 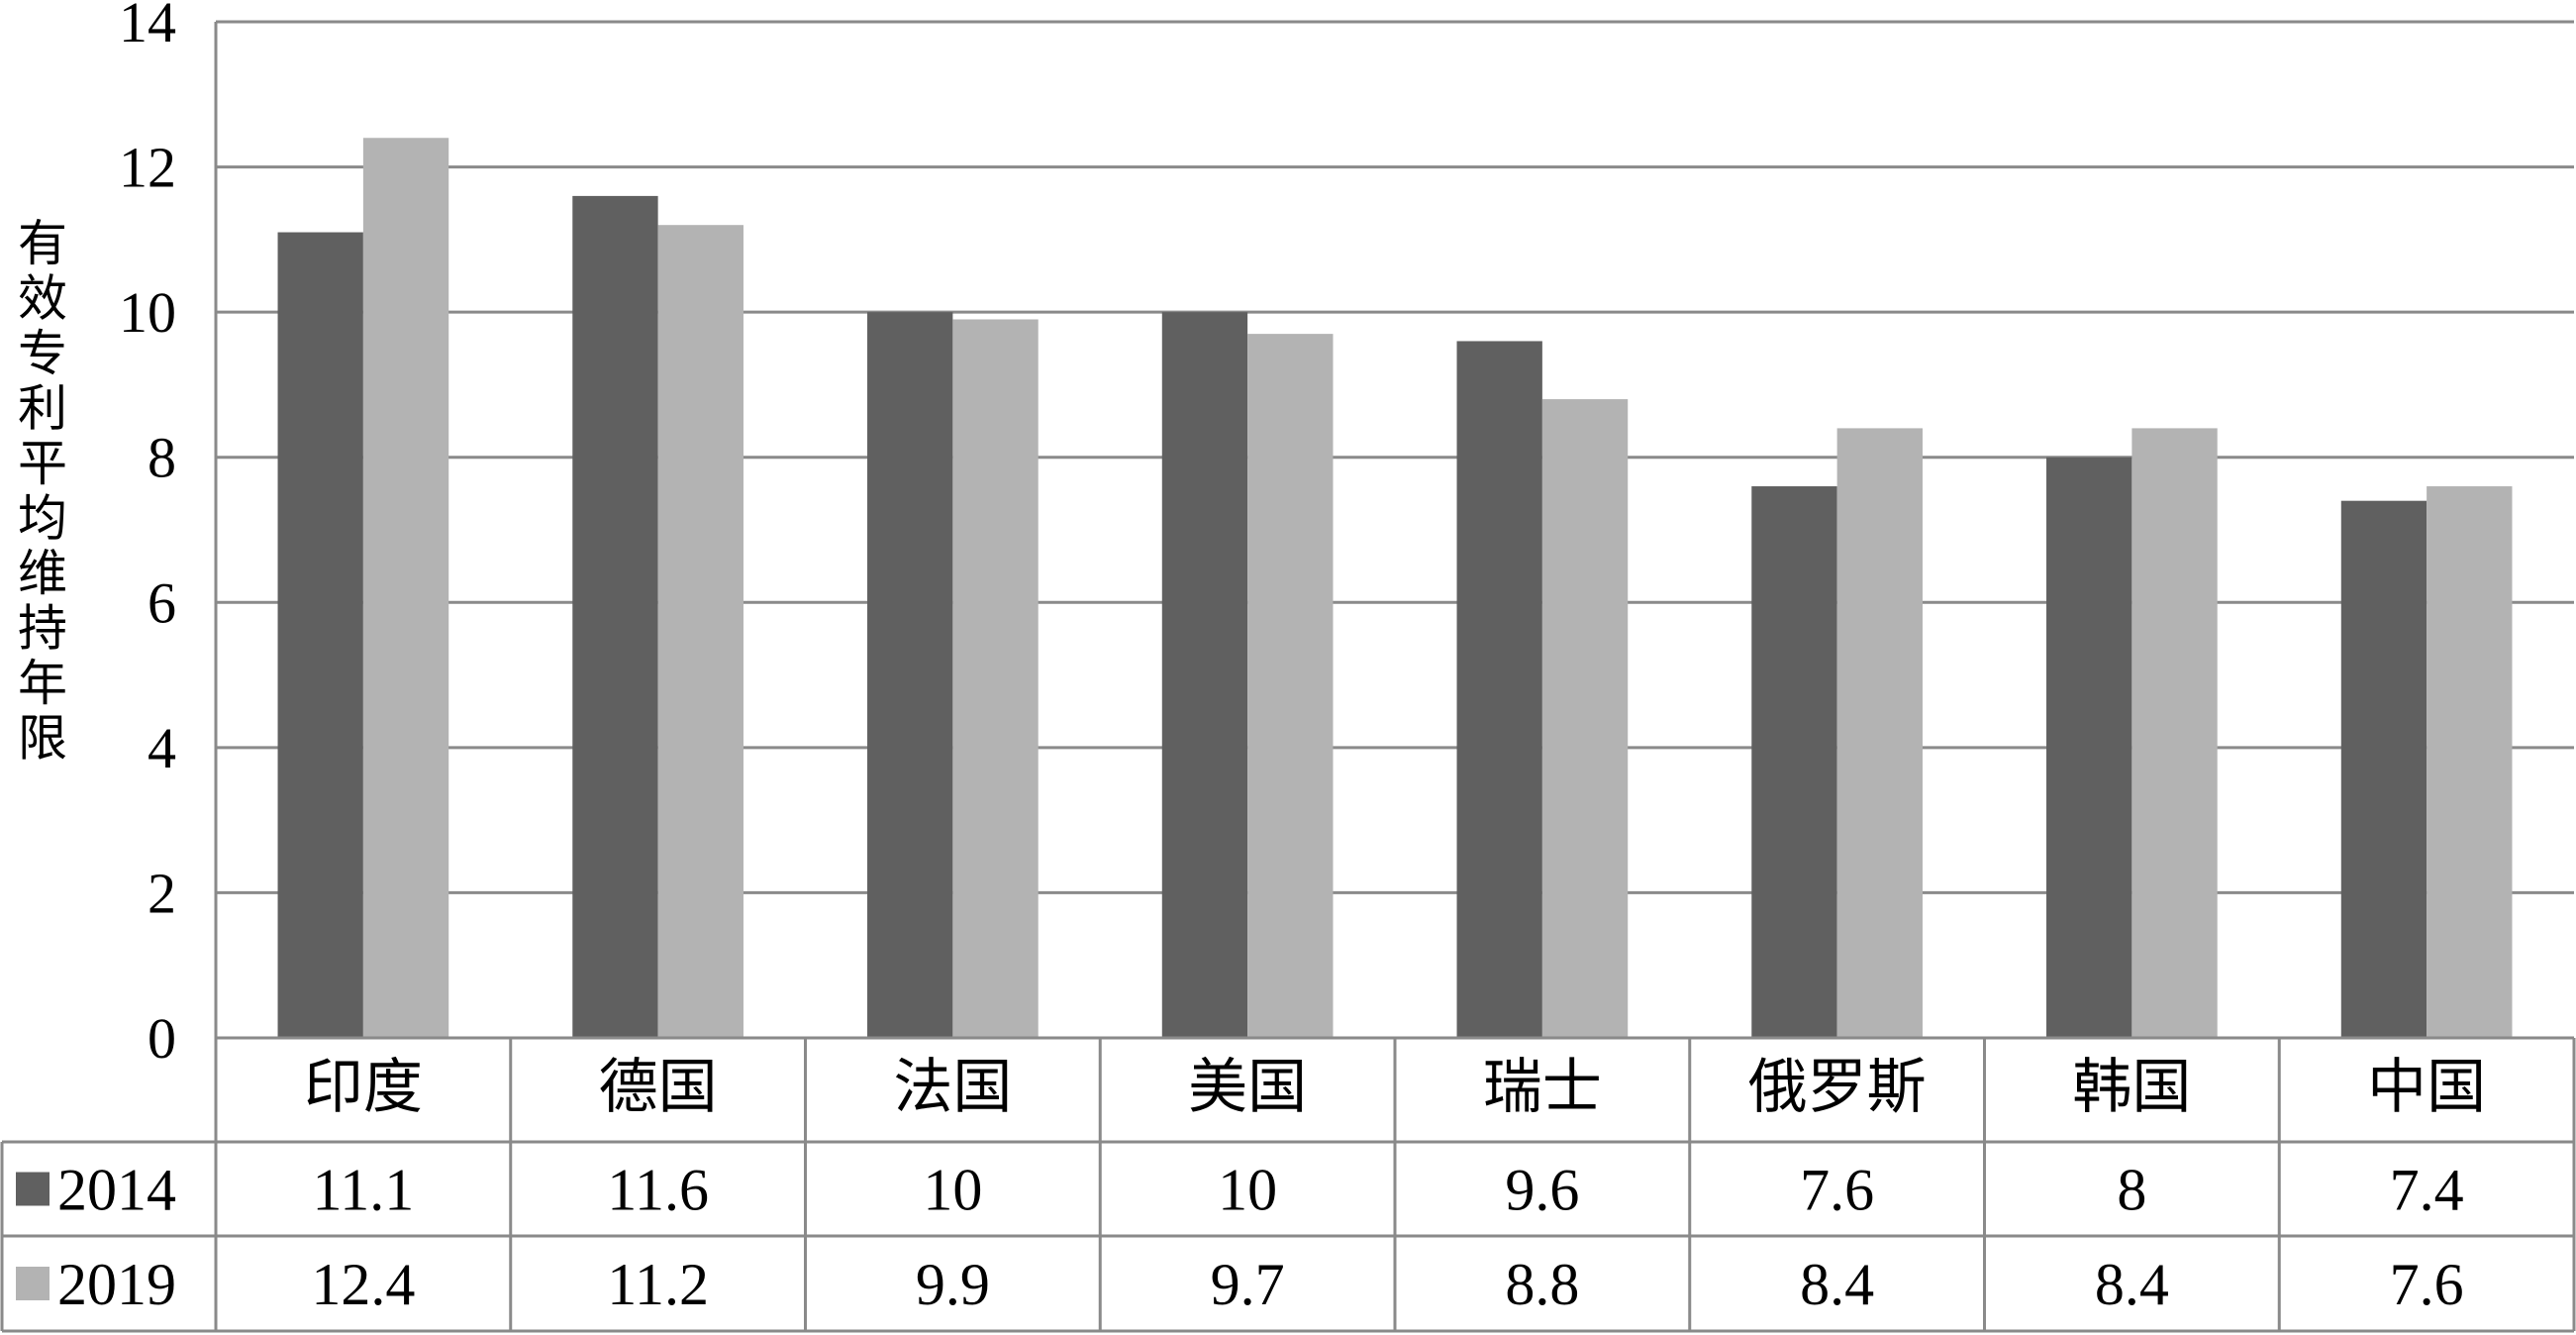 What do you see at coordinates (42, 491) in the screenshot?
I see `y-axis-label: 有效专利平均维持年限` at bounding box center [42, 491].